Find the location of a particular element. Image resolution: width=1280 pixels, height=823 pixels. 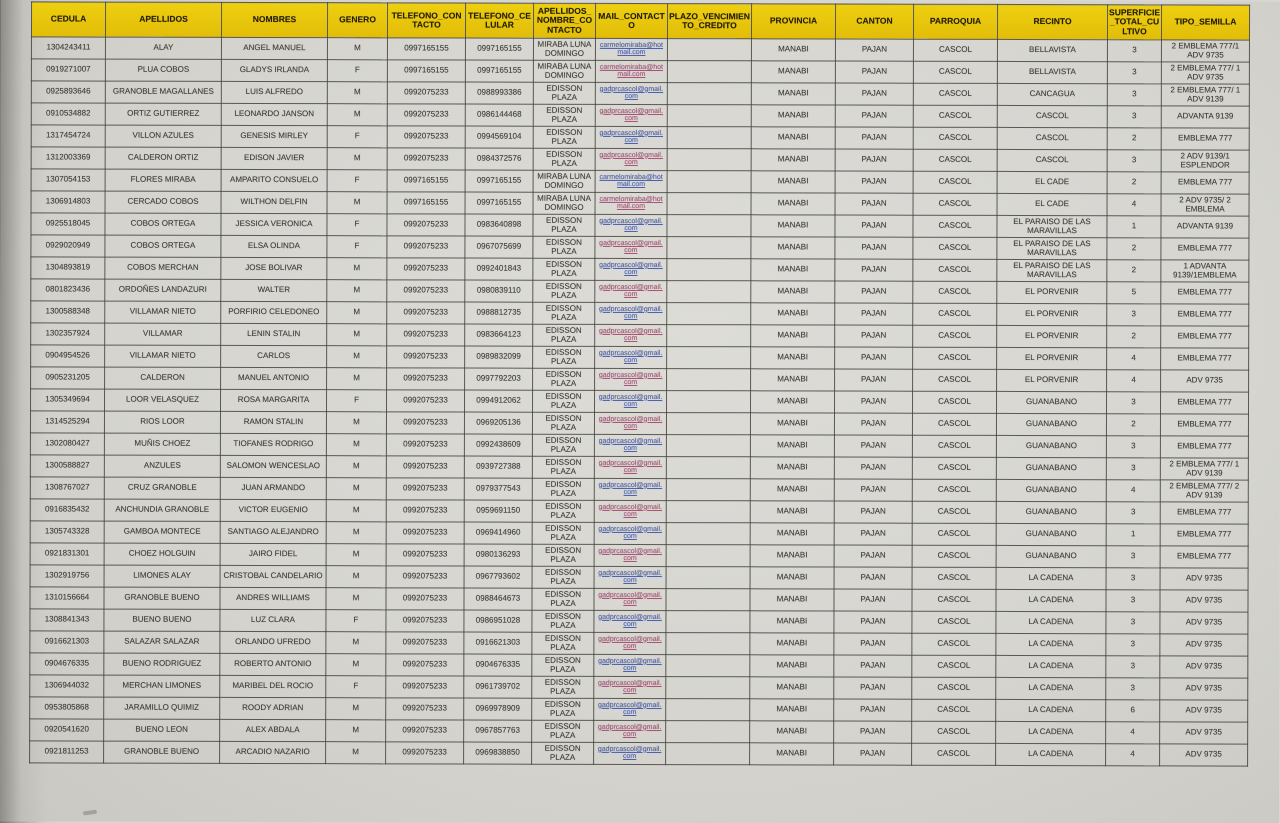

column-header-parroquia: PARROQUIA is located at coordinates (955, 22).